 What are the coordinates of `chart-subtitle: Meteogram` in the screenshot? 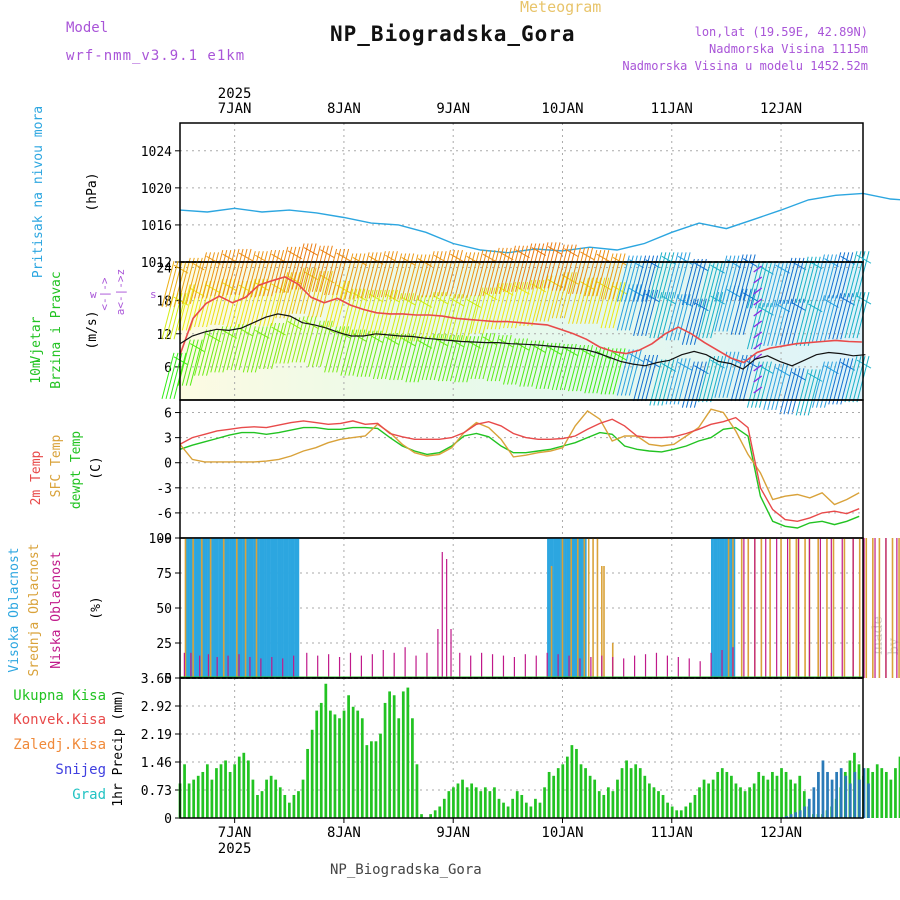 It's located at (561, 8).